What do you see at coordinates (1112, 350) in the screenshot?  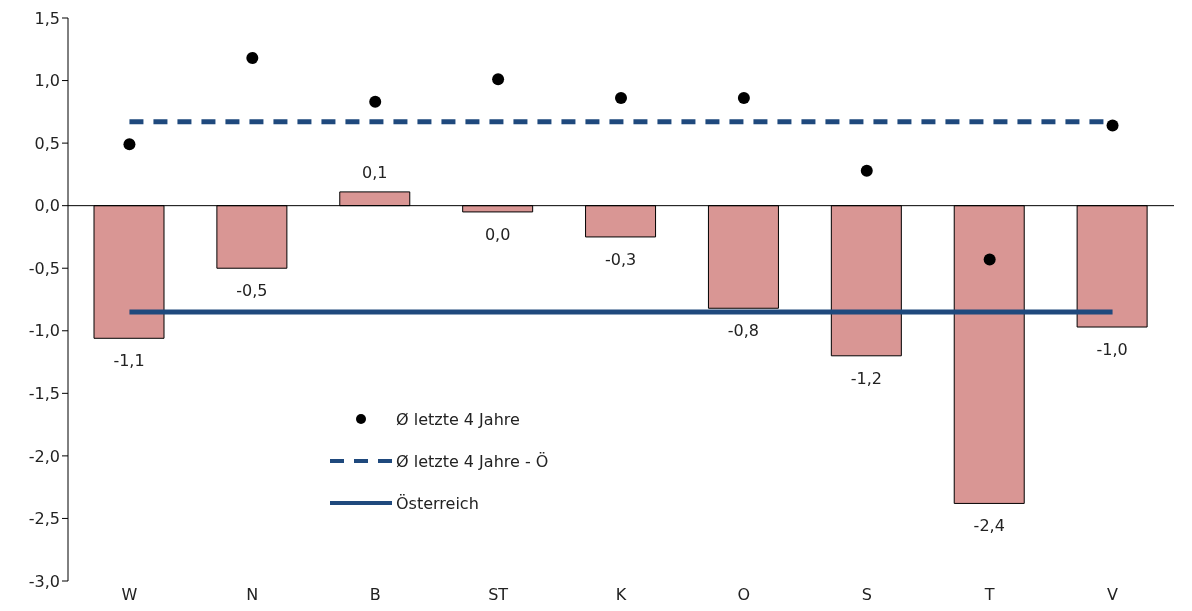 I see `data-label: -1,0` at bounding box center [1112, 350].